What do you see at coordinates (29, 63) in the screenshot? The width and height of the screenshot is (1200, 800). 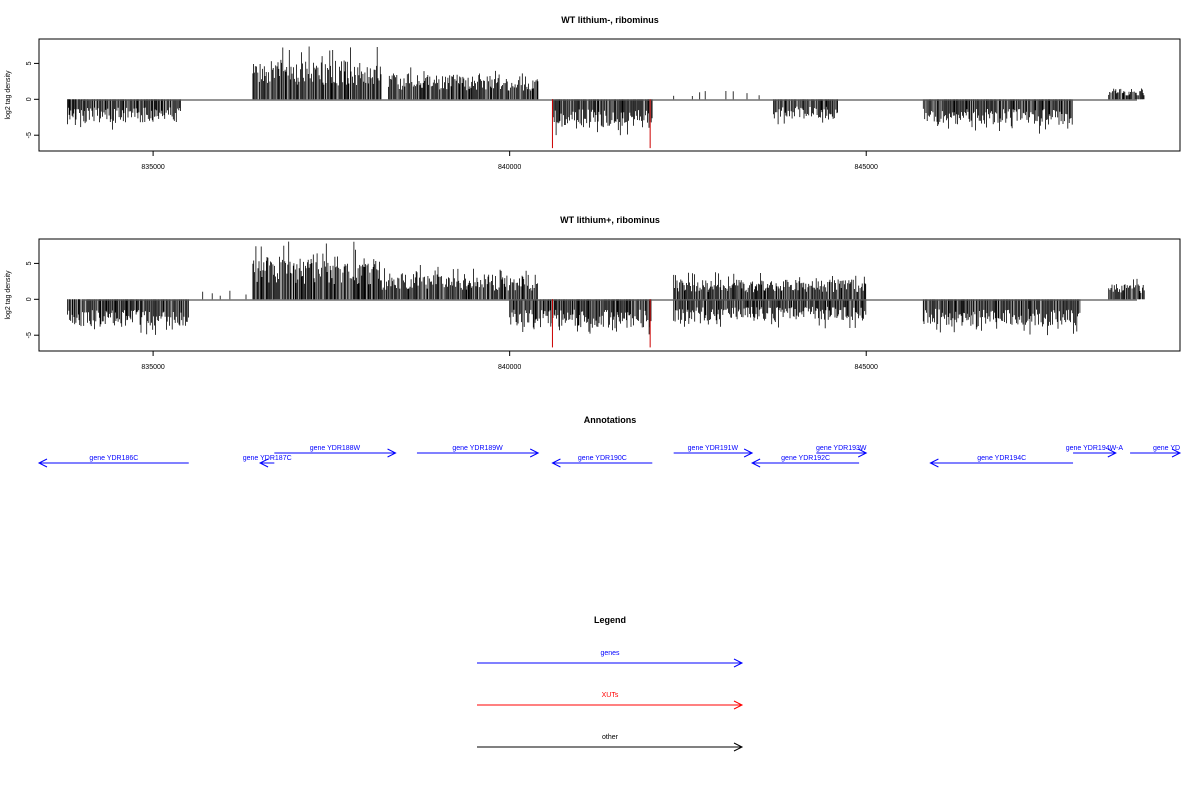 I see `panel1-y-tick-label: 5` at bounding box center [29, 63].